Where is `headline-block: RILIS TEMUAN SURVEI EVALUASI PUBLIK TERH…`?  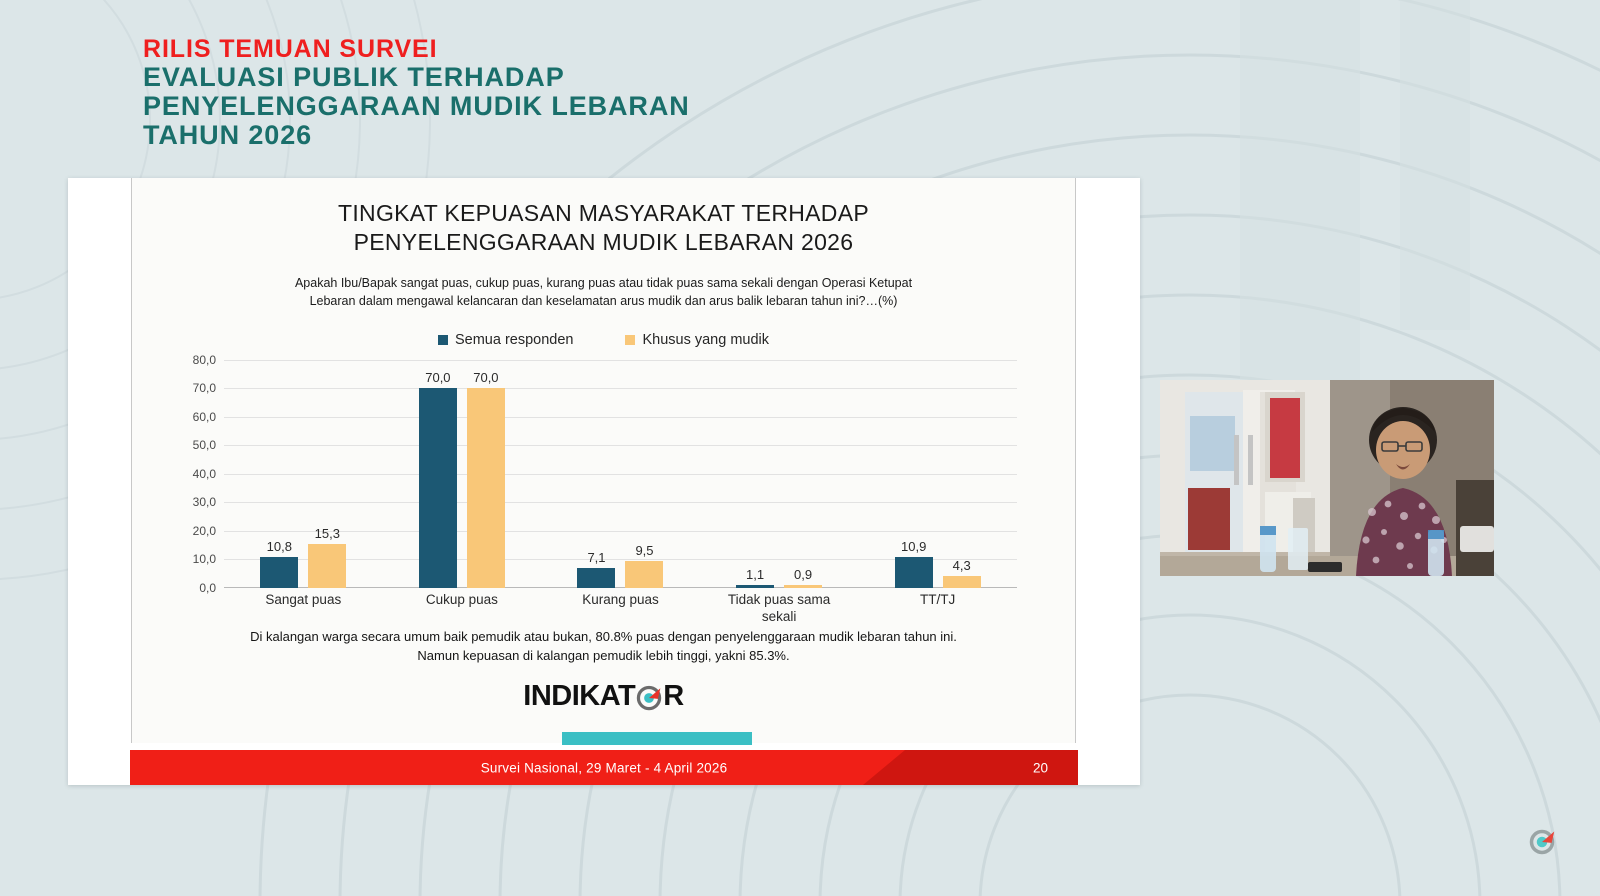 headline-block: RILIS TEMUAN SURVEI EVALUASI PUBLIK TERH… is located at coordinates (416, 93).